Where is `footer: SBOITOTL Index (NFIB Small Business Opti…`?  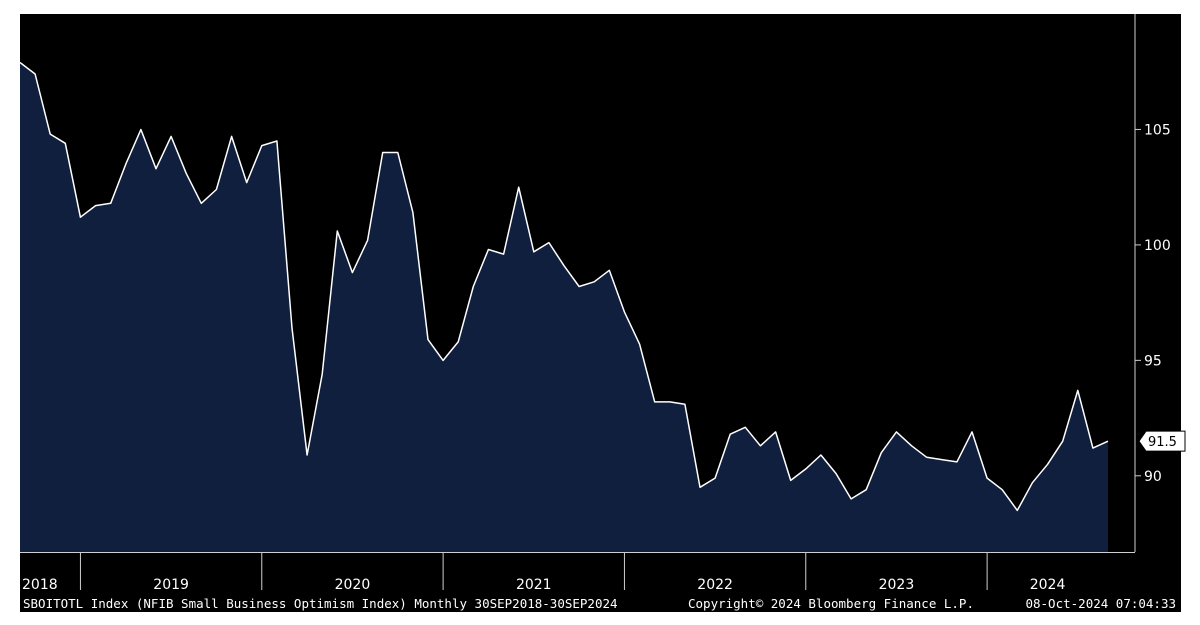 footer: SBOITOTL Index (NFIB Small Business Opti… is located at coordinates (599, 603).